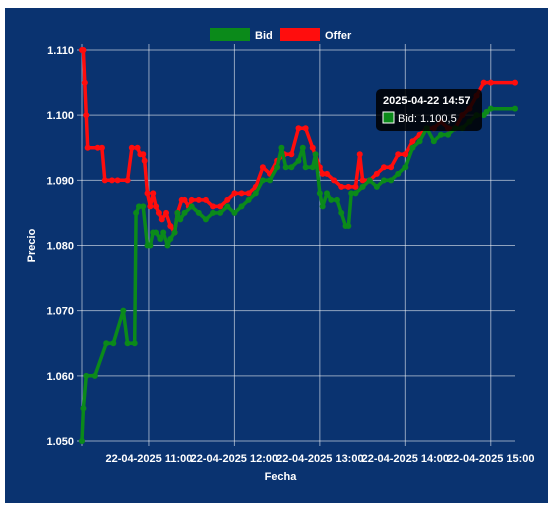 This screenshot has height=505, width=554. Describe the element at coordinates (490, 459) in the screenshot. I see `x-tick-label: 22-04-2025 15:00` at that location.